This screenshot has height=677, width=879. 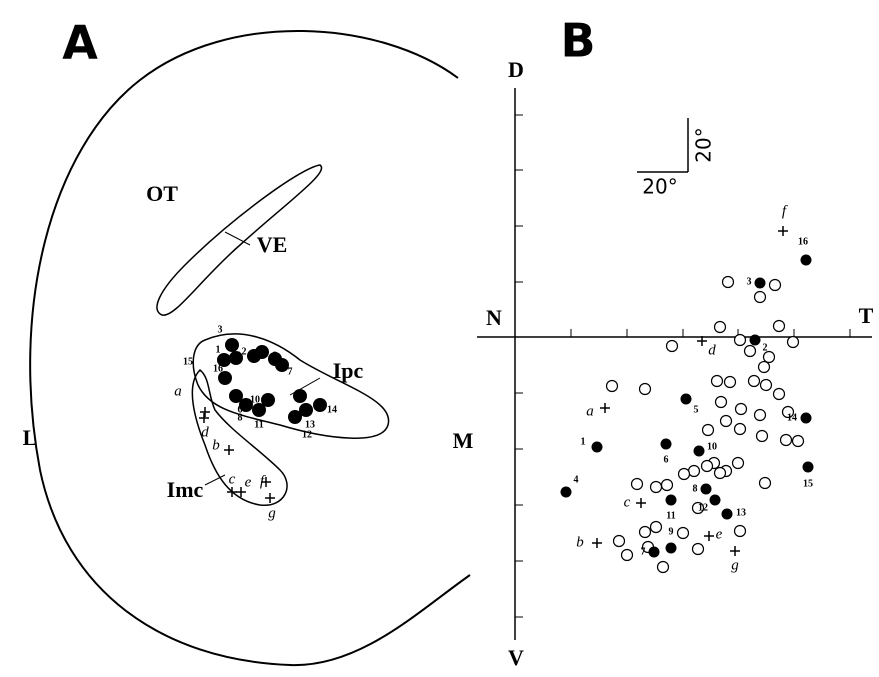 I want to click on site-letter: c, so click(x=232, y=479).